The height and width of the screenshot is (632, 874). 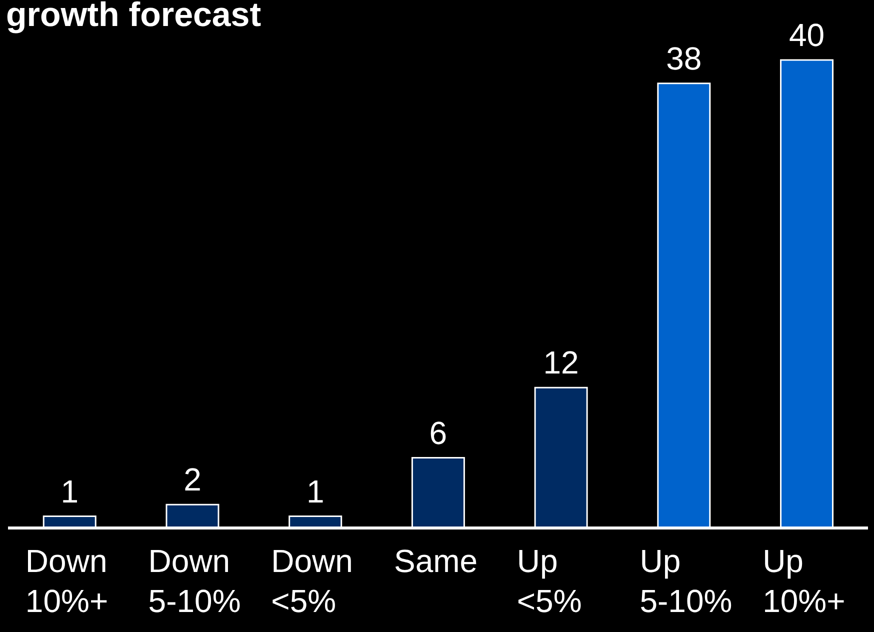 I want to click on x-tick-label: Down 10%+, so click(x=66, y=581).